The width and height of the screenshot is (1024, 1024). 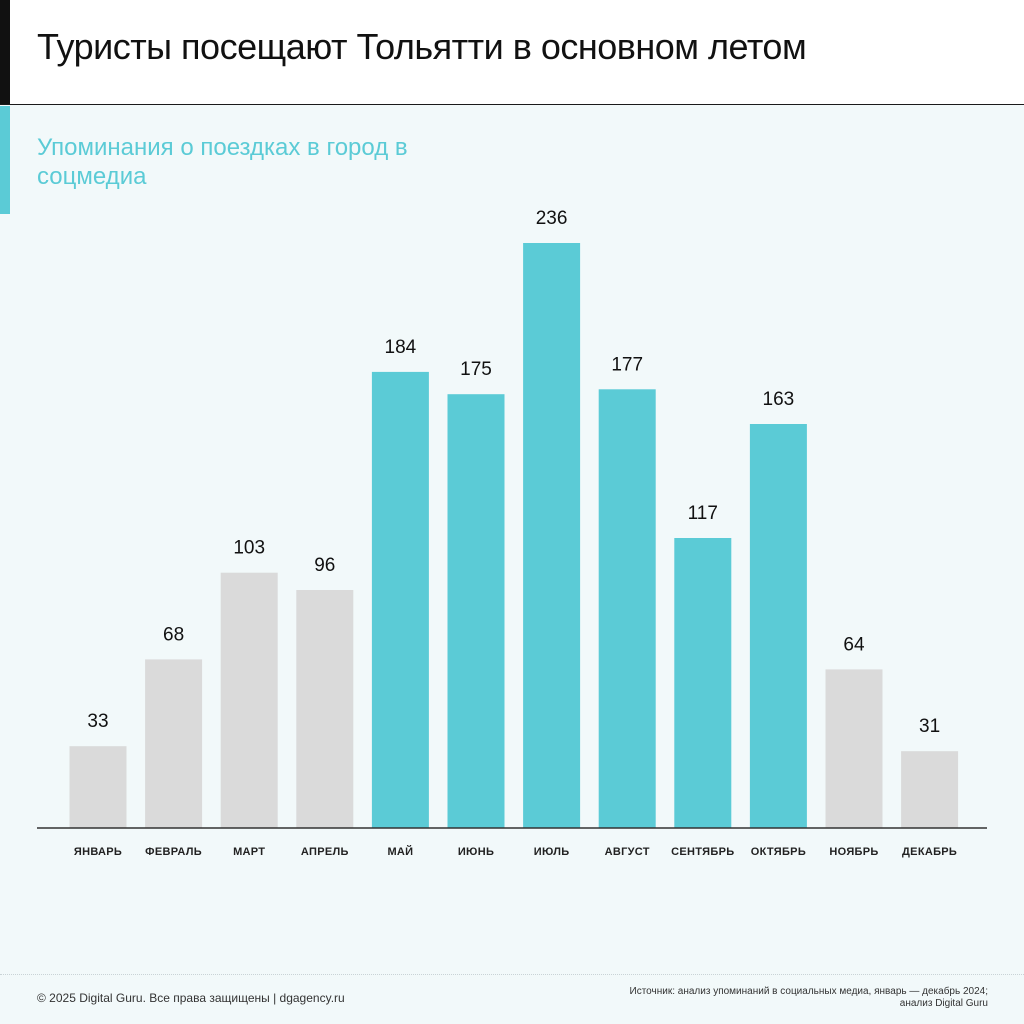 I want to click on bar-value-label: 117, so click(x=703, y=513).